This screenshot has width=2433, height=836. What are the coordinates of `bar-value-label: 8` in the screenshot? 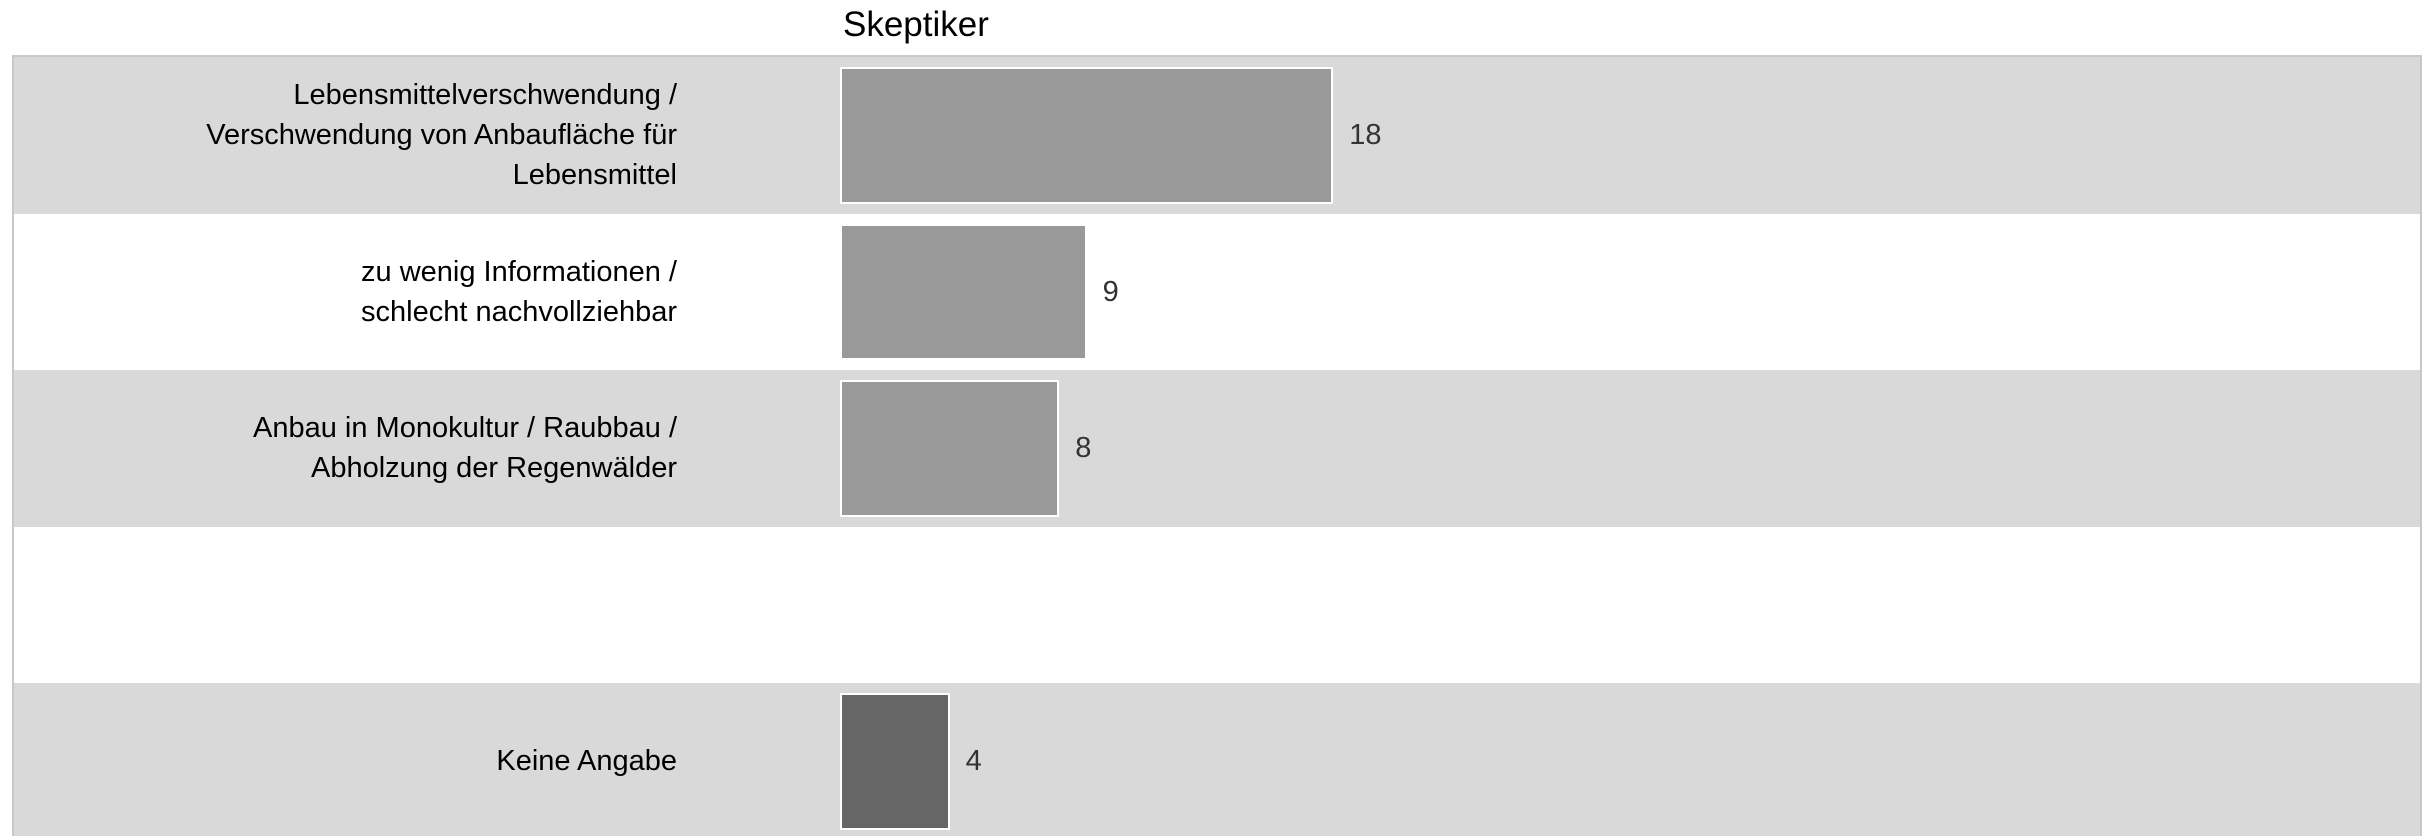 It's located at (1083, 448).